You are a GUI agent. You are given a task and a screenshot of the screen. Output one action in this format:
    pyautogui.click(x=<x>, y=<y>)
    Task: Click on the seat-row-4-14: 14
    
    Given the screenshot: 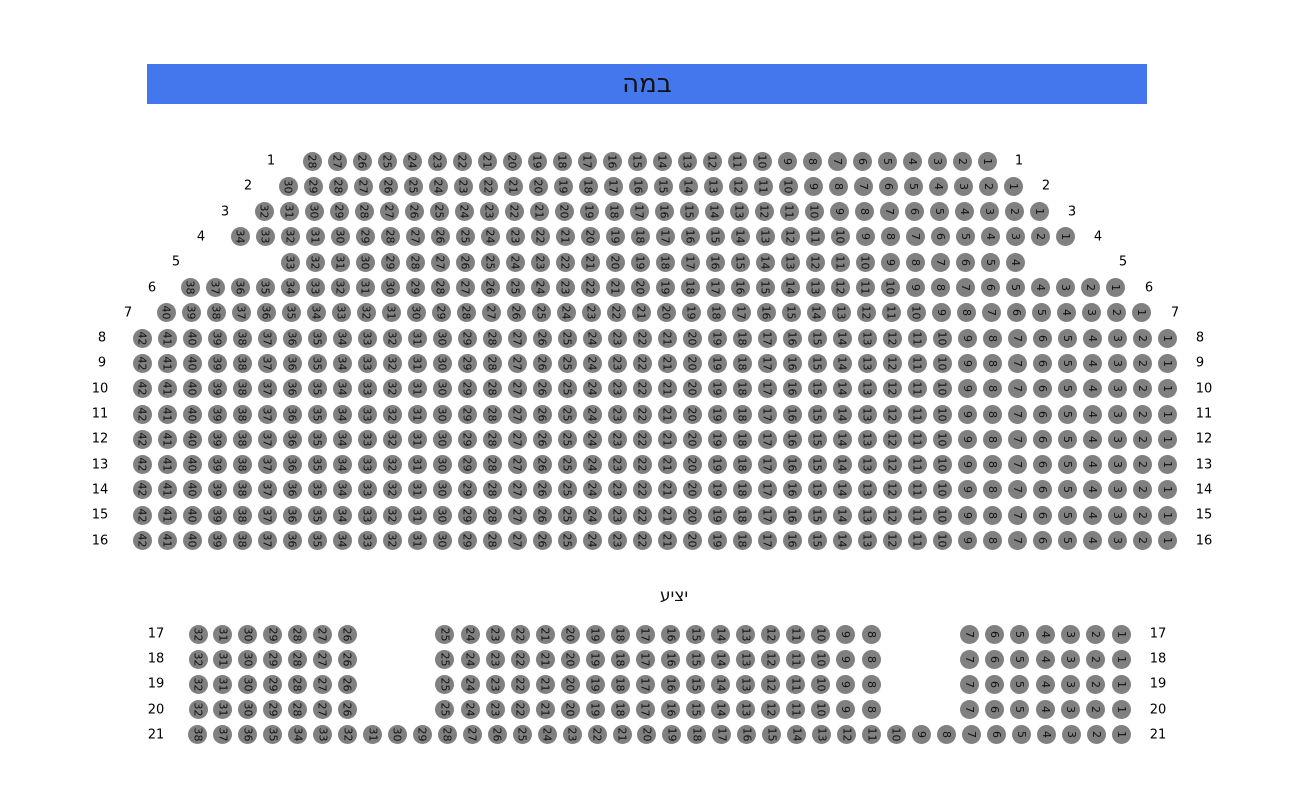 What is the action you would take?
    pyautogui.click(x=740, y=237)
    